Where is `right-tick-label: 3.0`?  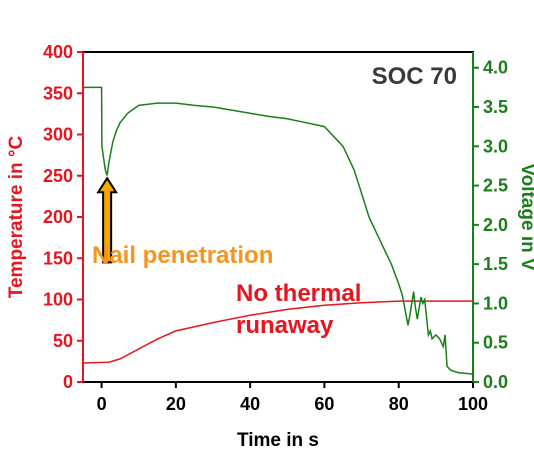 right-tick-label: 3.0 is located at coordinates (495, 146).